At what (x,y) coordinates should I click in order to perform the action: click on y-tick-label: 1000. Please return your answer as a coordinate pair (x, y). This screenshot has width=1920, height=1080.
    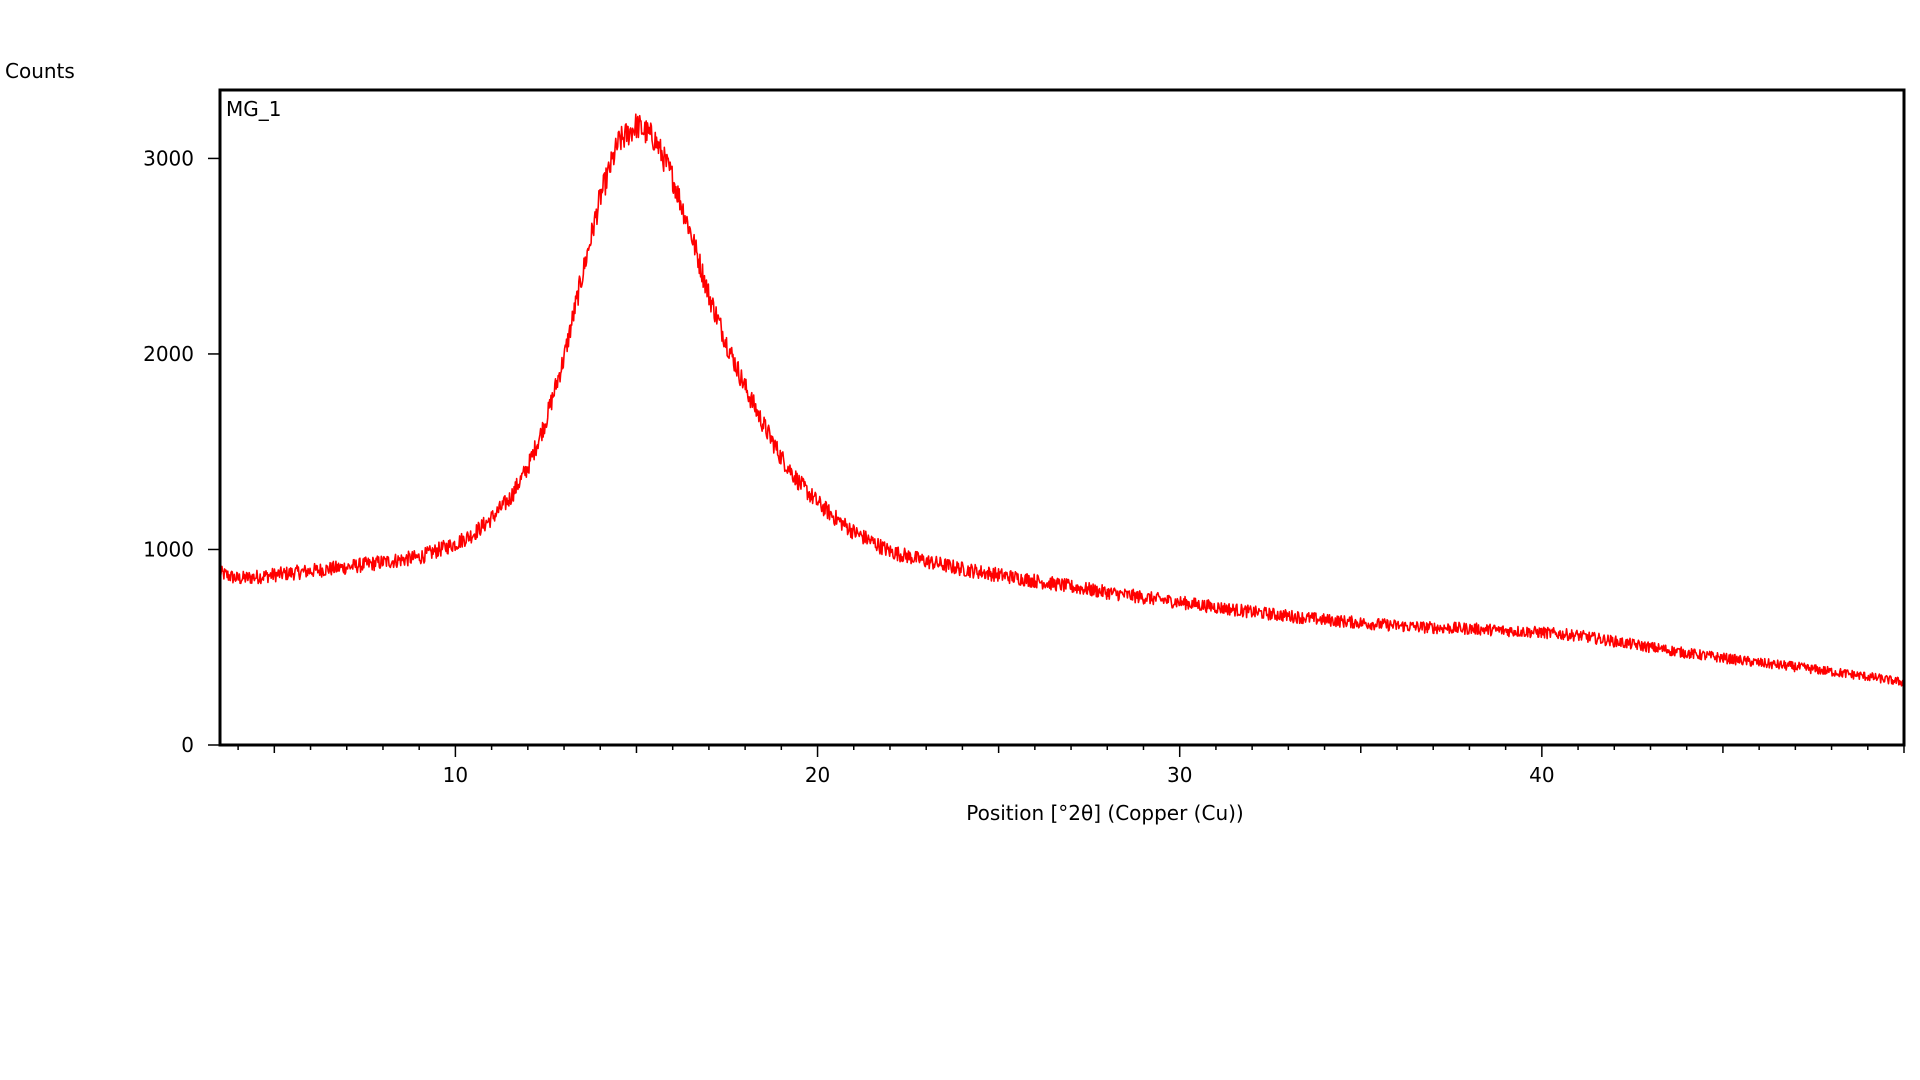
    Looking at the image, I should click on (168, 549).